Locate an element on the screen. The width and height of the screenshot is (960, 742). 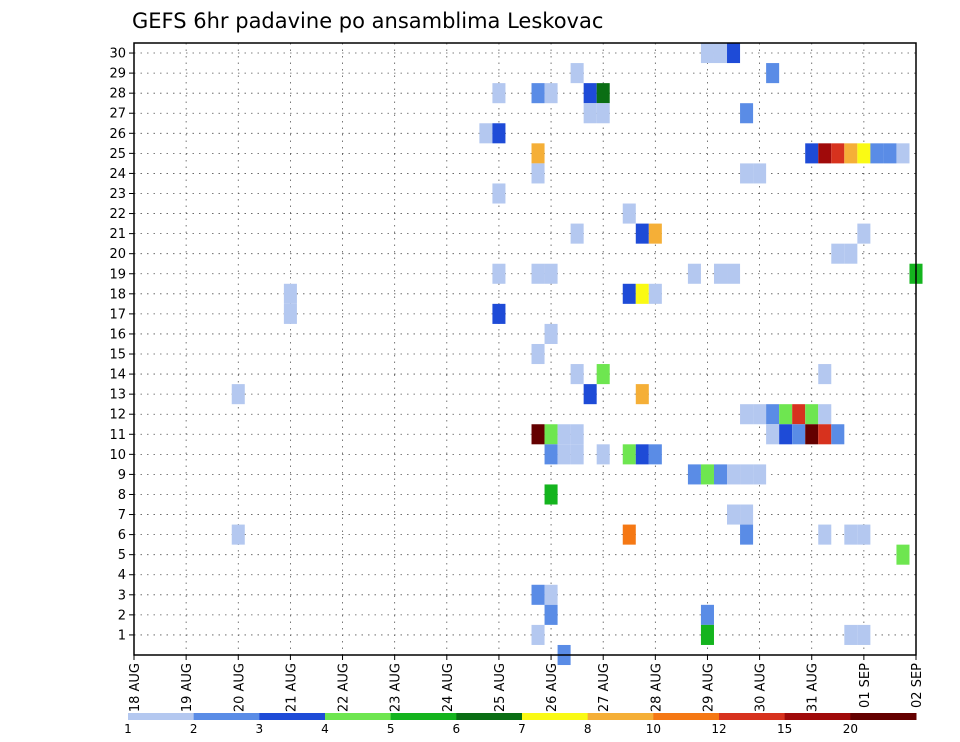
legend-label: 1 is located at coordinates (128, 729).